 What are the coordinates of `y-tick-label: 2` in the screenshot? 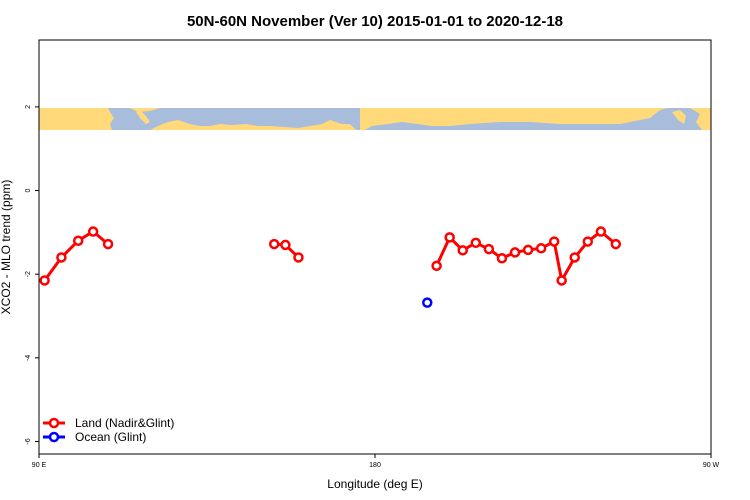 It's located at (28, 107).